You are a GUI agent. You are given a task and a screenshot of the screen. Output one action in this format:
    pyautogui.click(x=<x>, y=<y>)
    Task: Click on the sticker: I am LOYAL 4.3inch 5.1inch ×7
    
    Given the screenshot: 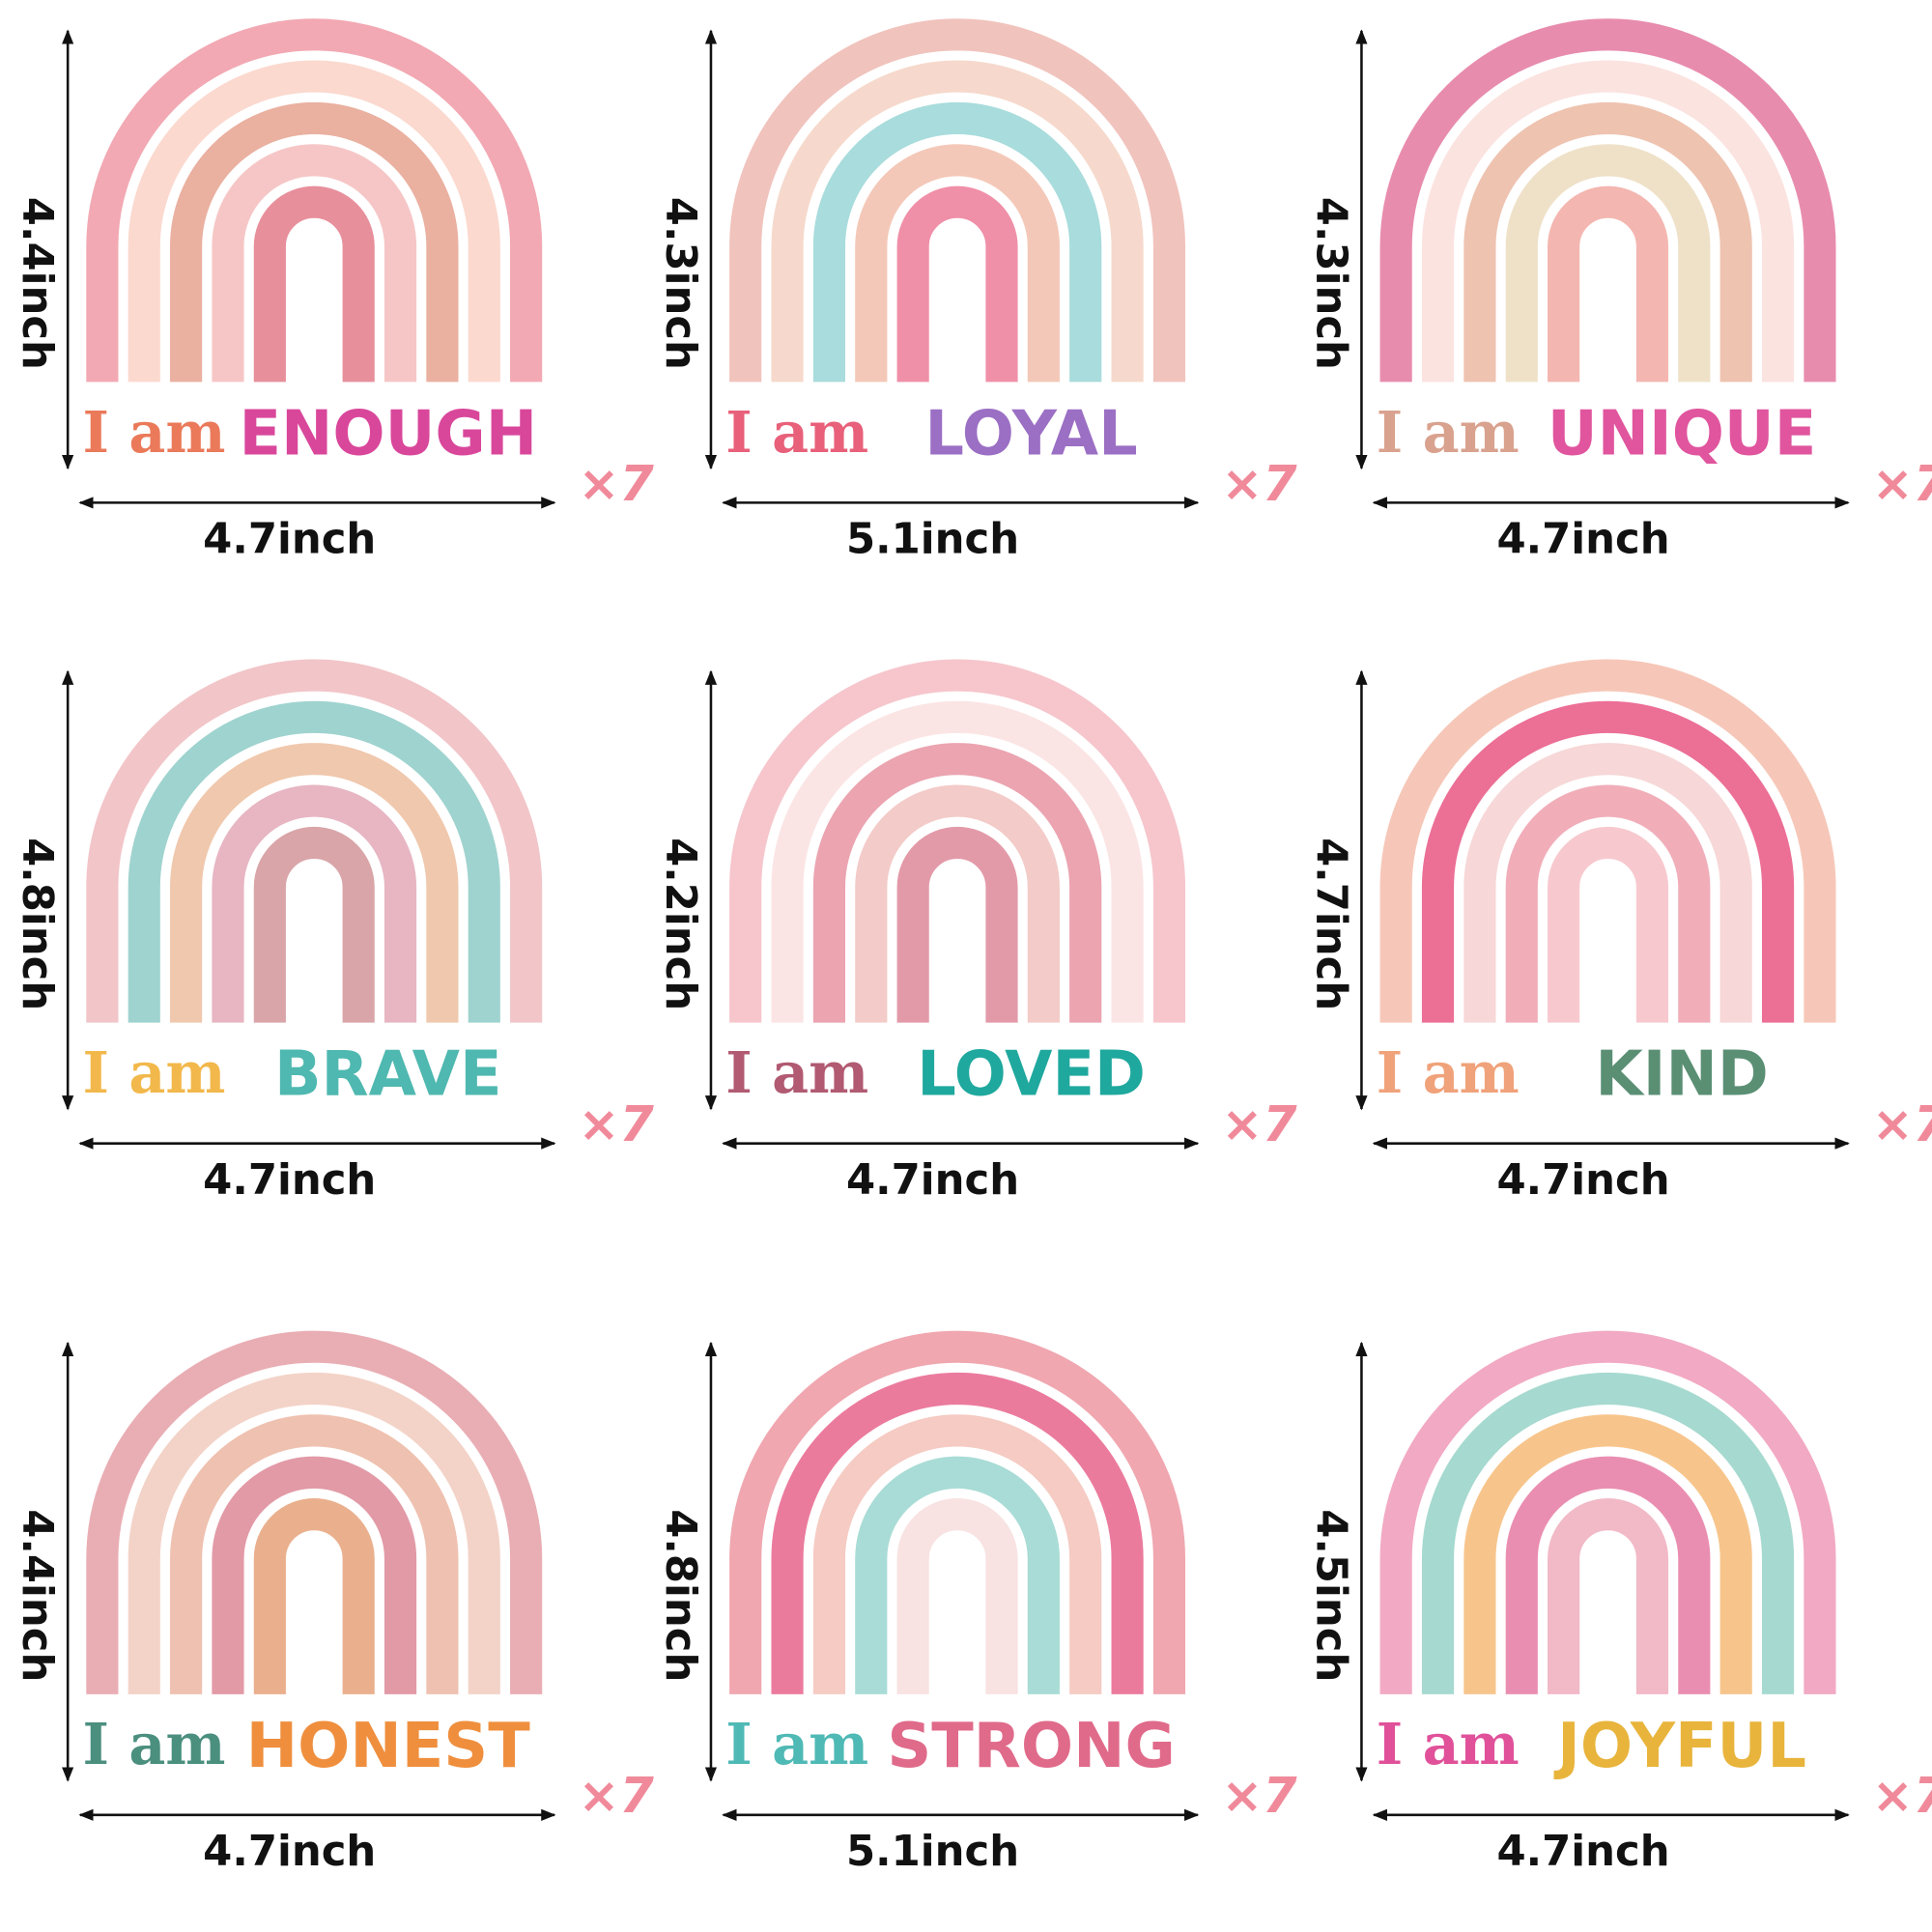 What is the action you would take?
    pyautogui.click(x=976, y=291)
    